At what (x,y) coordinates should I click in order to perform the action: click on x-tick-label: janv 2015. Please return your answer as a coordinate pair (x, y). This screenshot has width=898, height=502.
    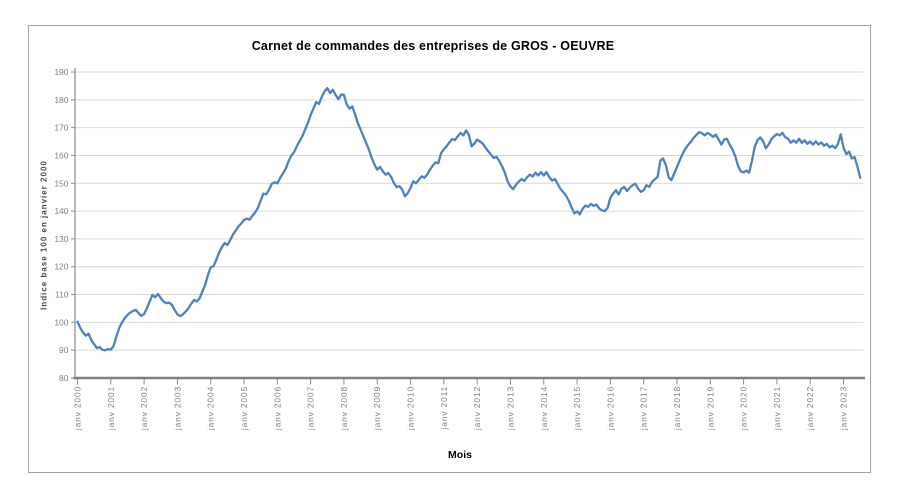
    Looking at the image, I should click on (577, 408).